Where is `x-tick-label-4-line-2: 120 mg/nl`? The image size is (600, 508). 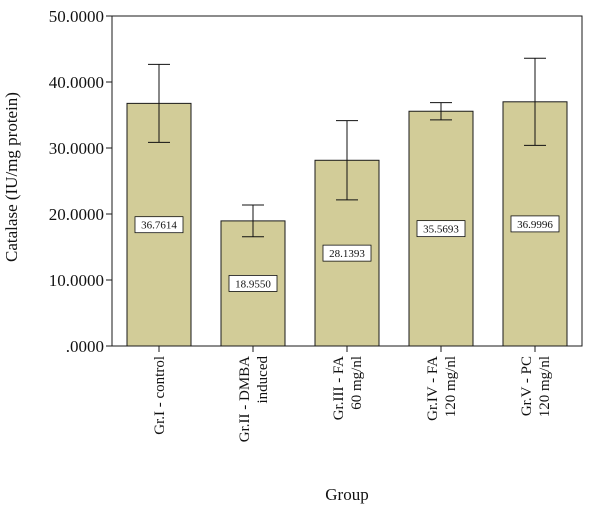
x-tick-label-4-line-2: 120 mg/nl is located at coordinates (451, 386).